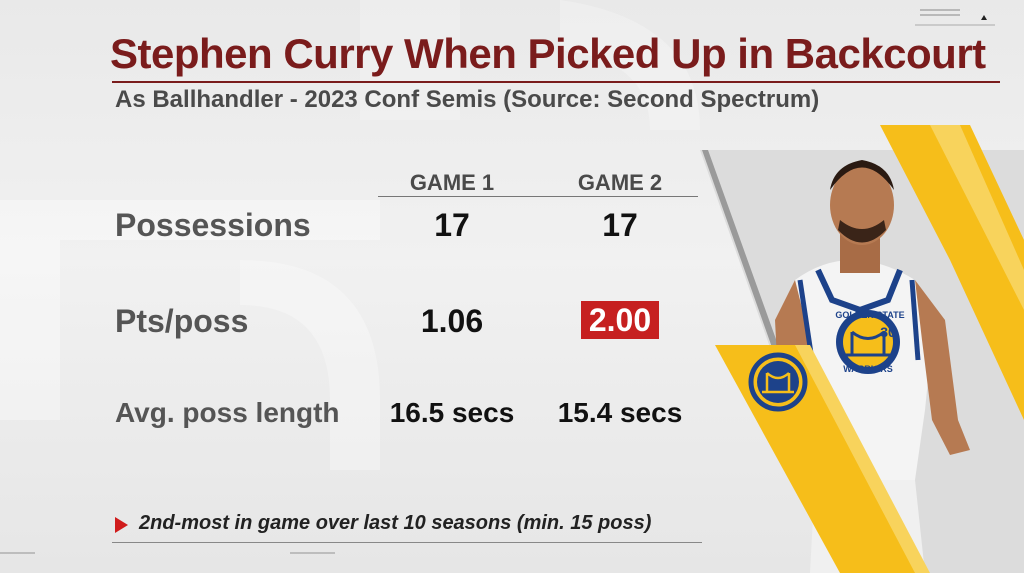  I want to click on svg-text: GOLDEN STATE, so click(869, 315).